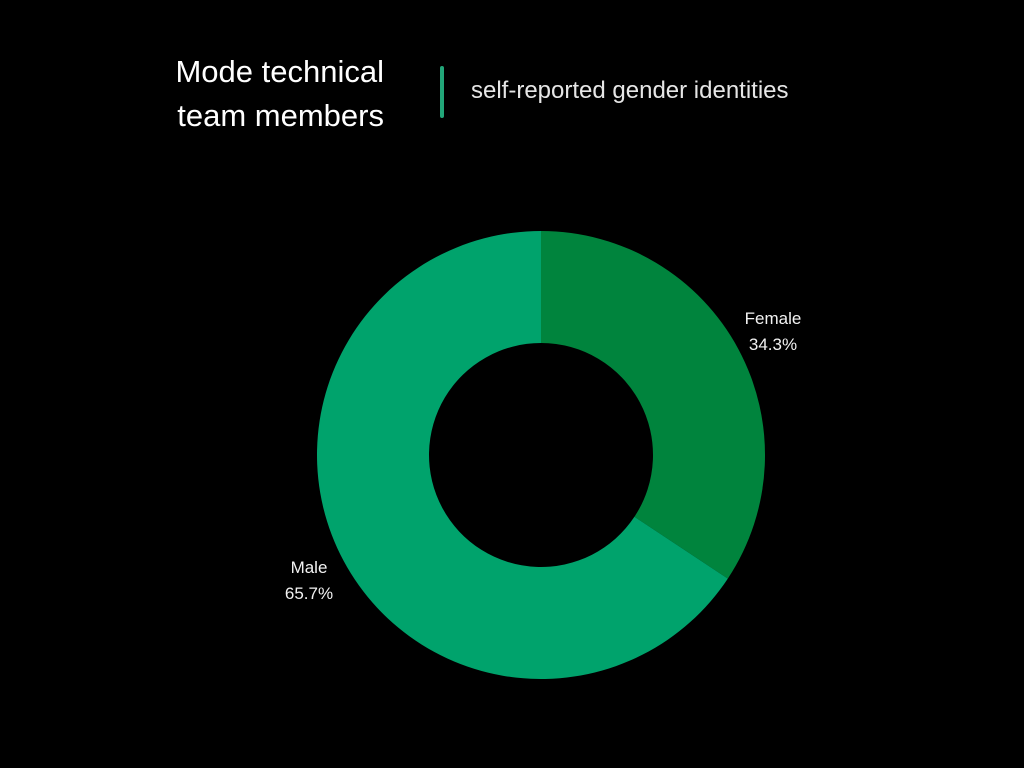 This screenshot has height=768, width=1024. What do you see at coordinates (280, 115) in the screenshot?
I see `chart-title-line2: team members` at bounding box center [280, 115].